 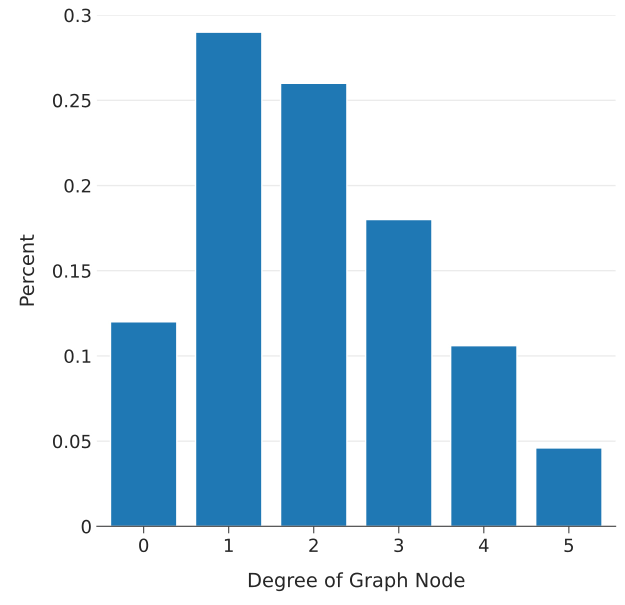 I want to click on x-tick-label: 5, so click(x=569, y=545).